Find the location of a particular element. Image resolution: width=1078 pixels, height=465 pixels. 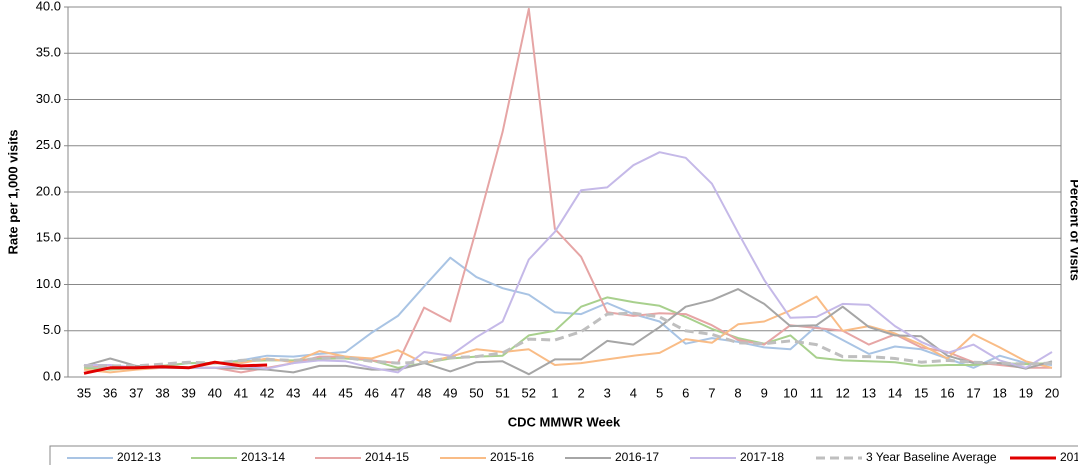

y-tick-label: 5.0 is located at coordinates (52, 329).